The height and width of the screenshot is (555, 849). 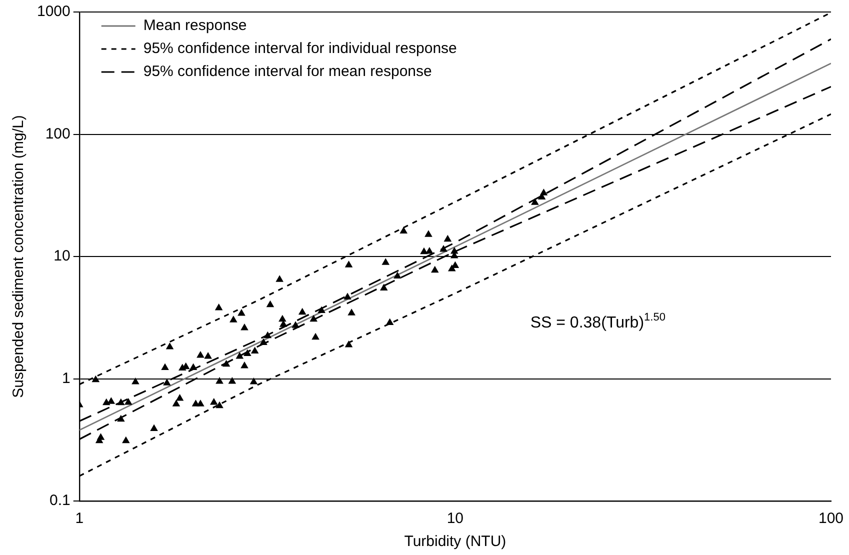 I want to click on x-tick-label: 100, so click(x=831, y=519).